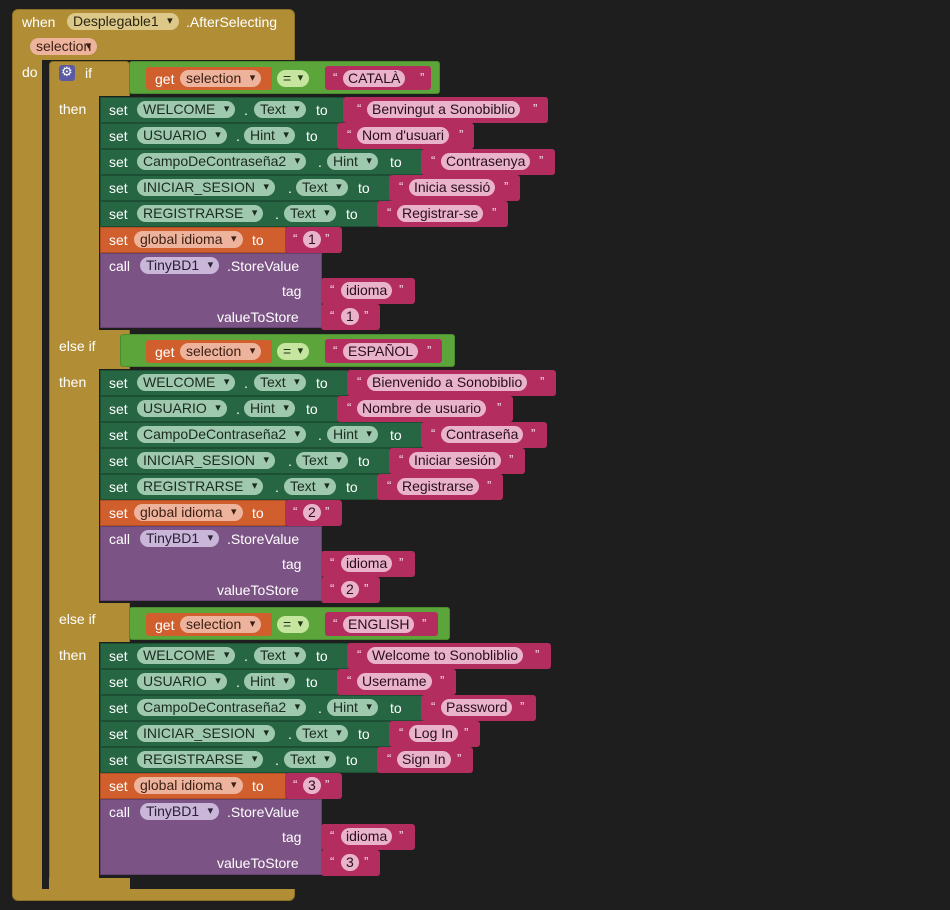 The width and height of the screenshot is (950, 910). Describe the element at coordinates (123, 21) in the screenshot. I see `component-dropdown: Desplegable1` at that location.